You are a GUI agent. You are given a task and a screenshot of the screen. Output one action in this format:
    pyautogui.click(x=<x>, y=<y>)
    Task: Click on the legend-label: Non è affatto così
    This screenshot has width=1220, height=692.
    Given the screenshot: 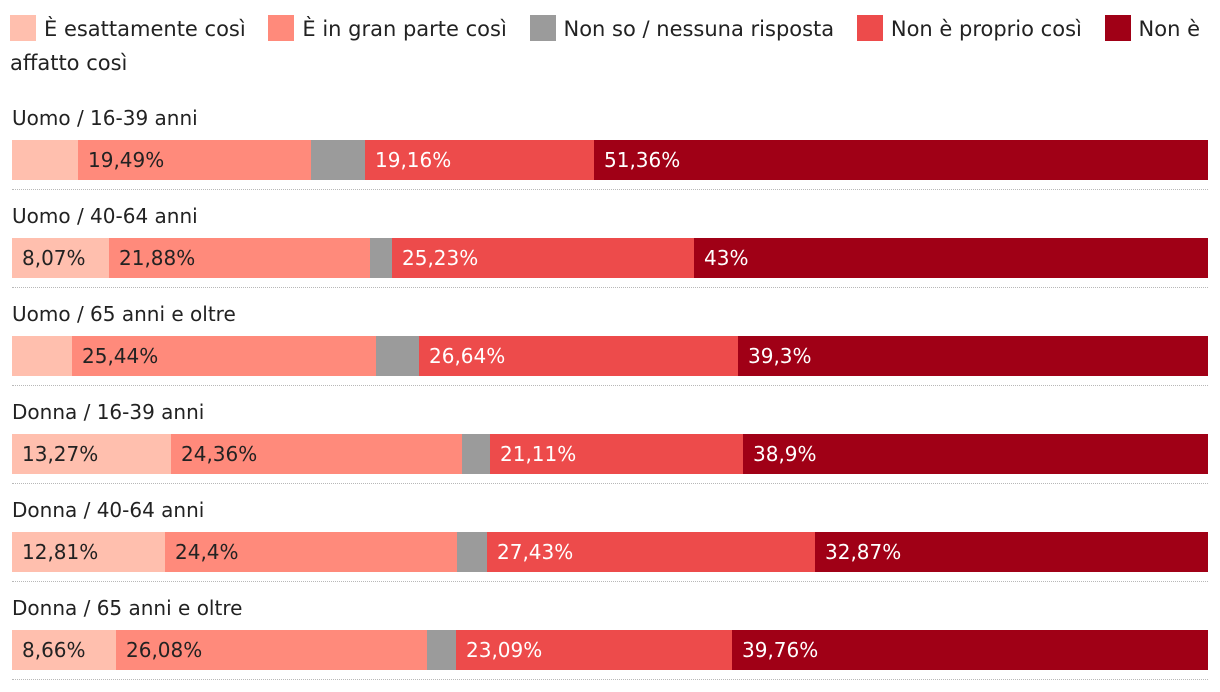 What is the action you would take?
    pyautogui.click(x=605, y=46)
    